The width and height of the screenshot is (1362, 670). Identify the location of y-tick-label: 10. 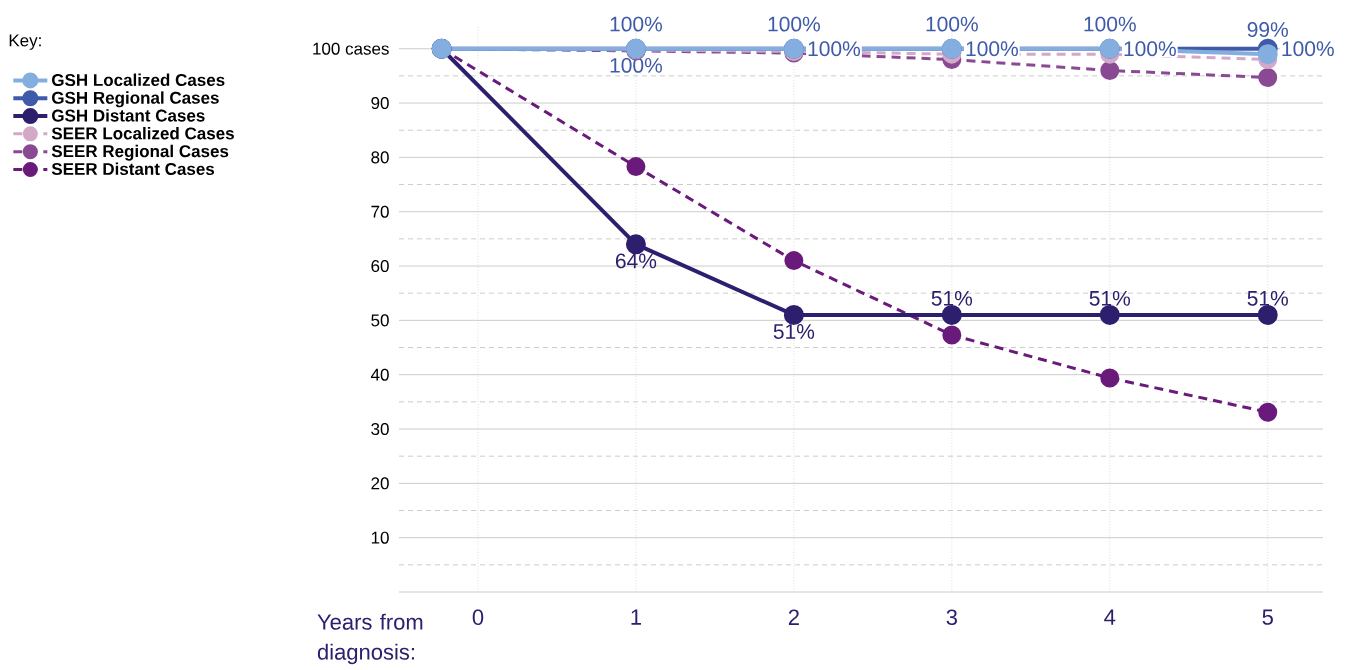
(380, 537).